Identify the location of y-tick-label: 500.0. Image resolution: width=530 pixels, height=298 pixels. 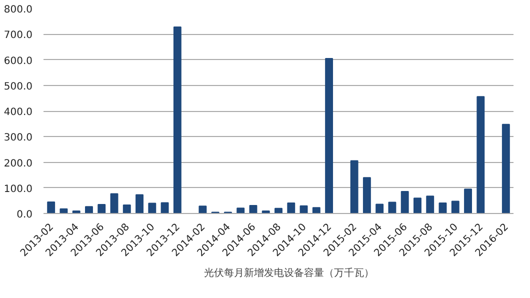
(18, 86).